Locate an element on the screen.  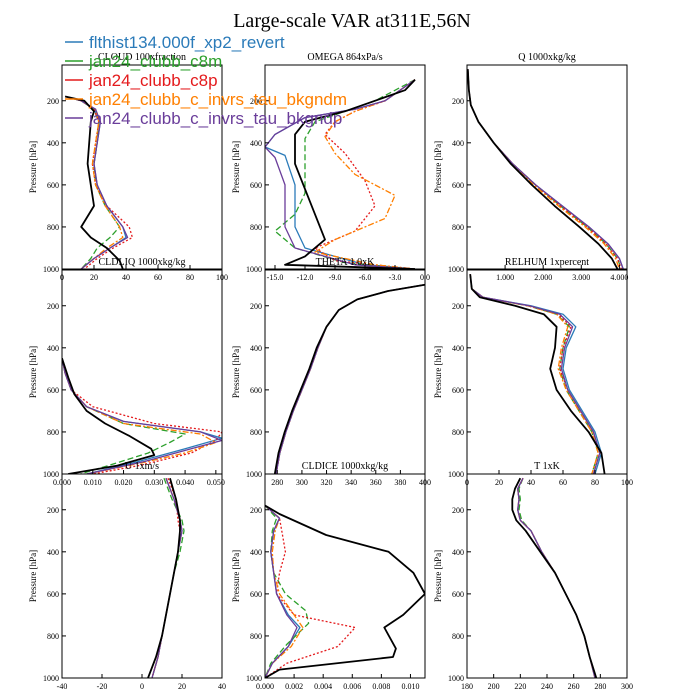
x-tick-label: 340 is located at coordinates (351, 482).